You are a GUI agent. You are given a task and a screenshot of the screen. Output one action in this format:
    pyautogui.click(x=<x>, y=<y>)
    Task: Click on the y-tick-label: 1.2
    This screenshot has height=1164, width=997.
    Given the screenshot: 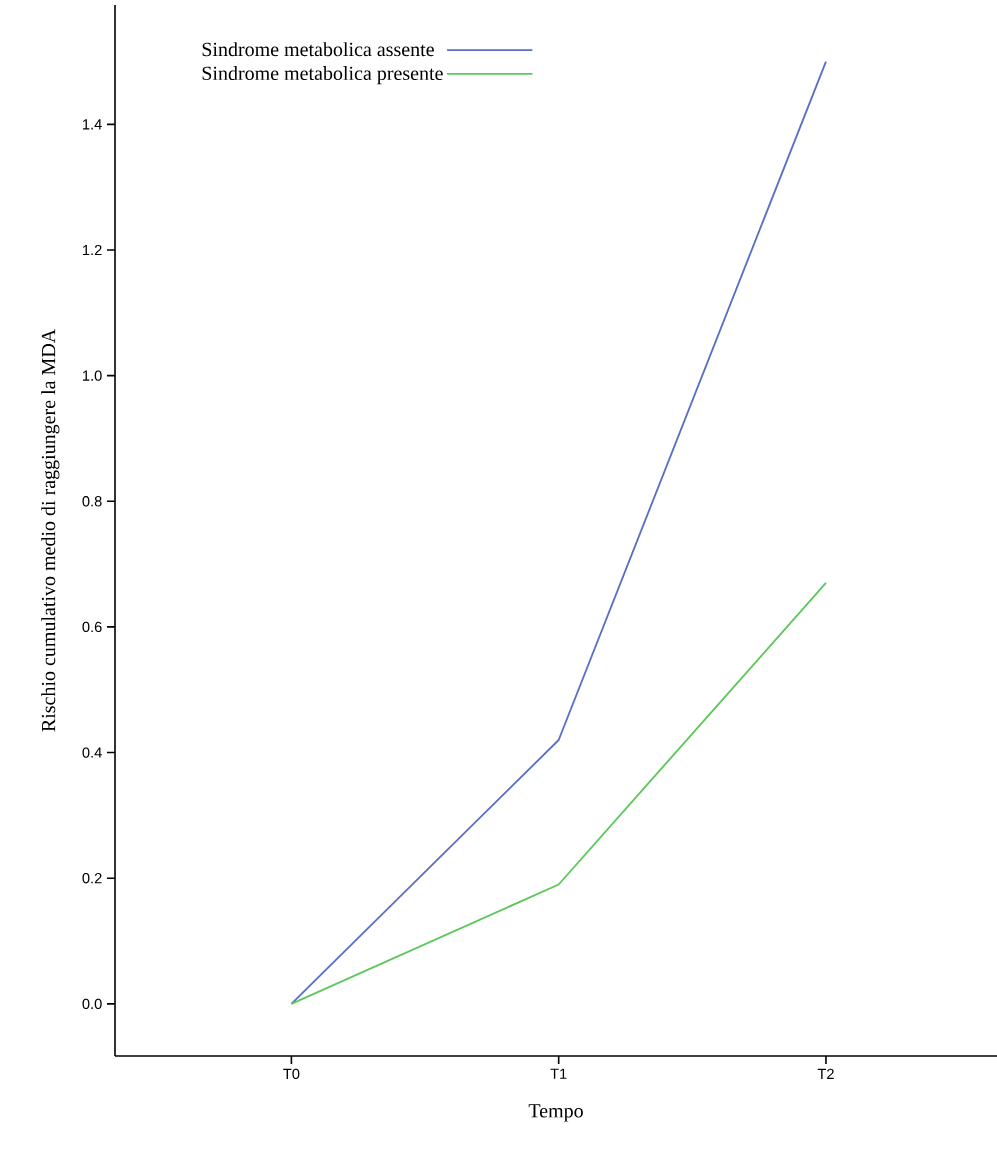 What is the action you would take?
    pyautogui.click(x=92, y=250)
    